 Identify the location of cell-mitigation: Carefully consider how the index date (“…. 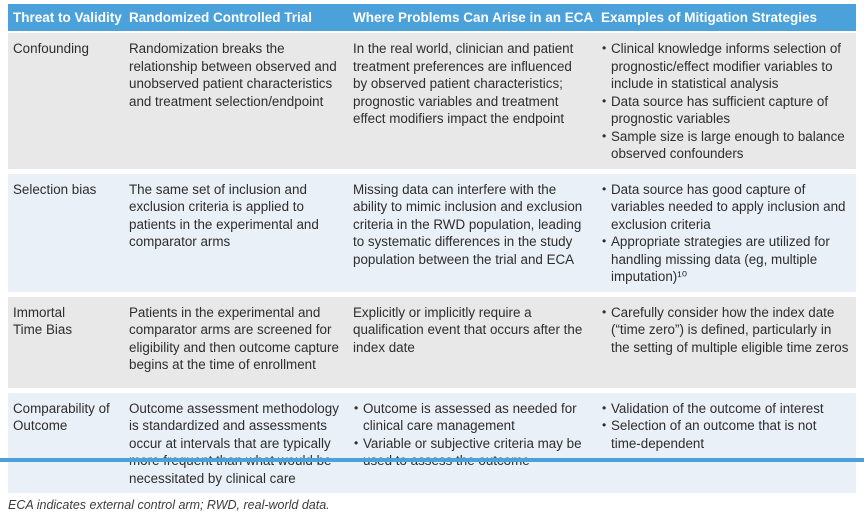
(726, 342).